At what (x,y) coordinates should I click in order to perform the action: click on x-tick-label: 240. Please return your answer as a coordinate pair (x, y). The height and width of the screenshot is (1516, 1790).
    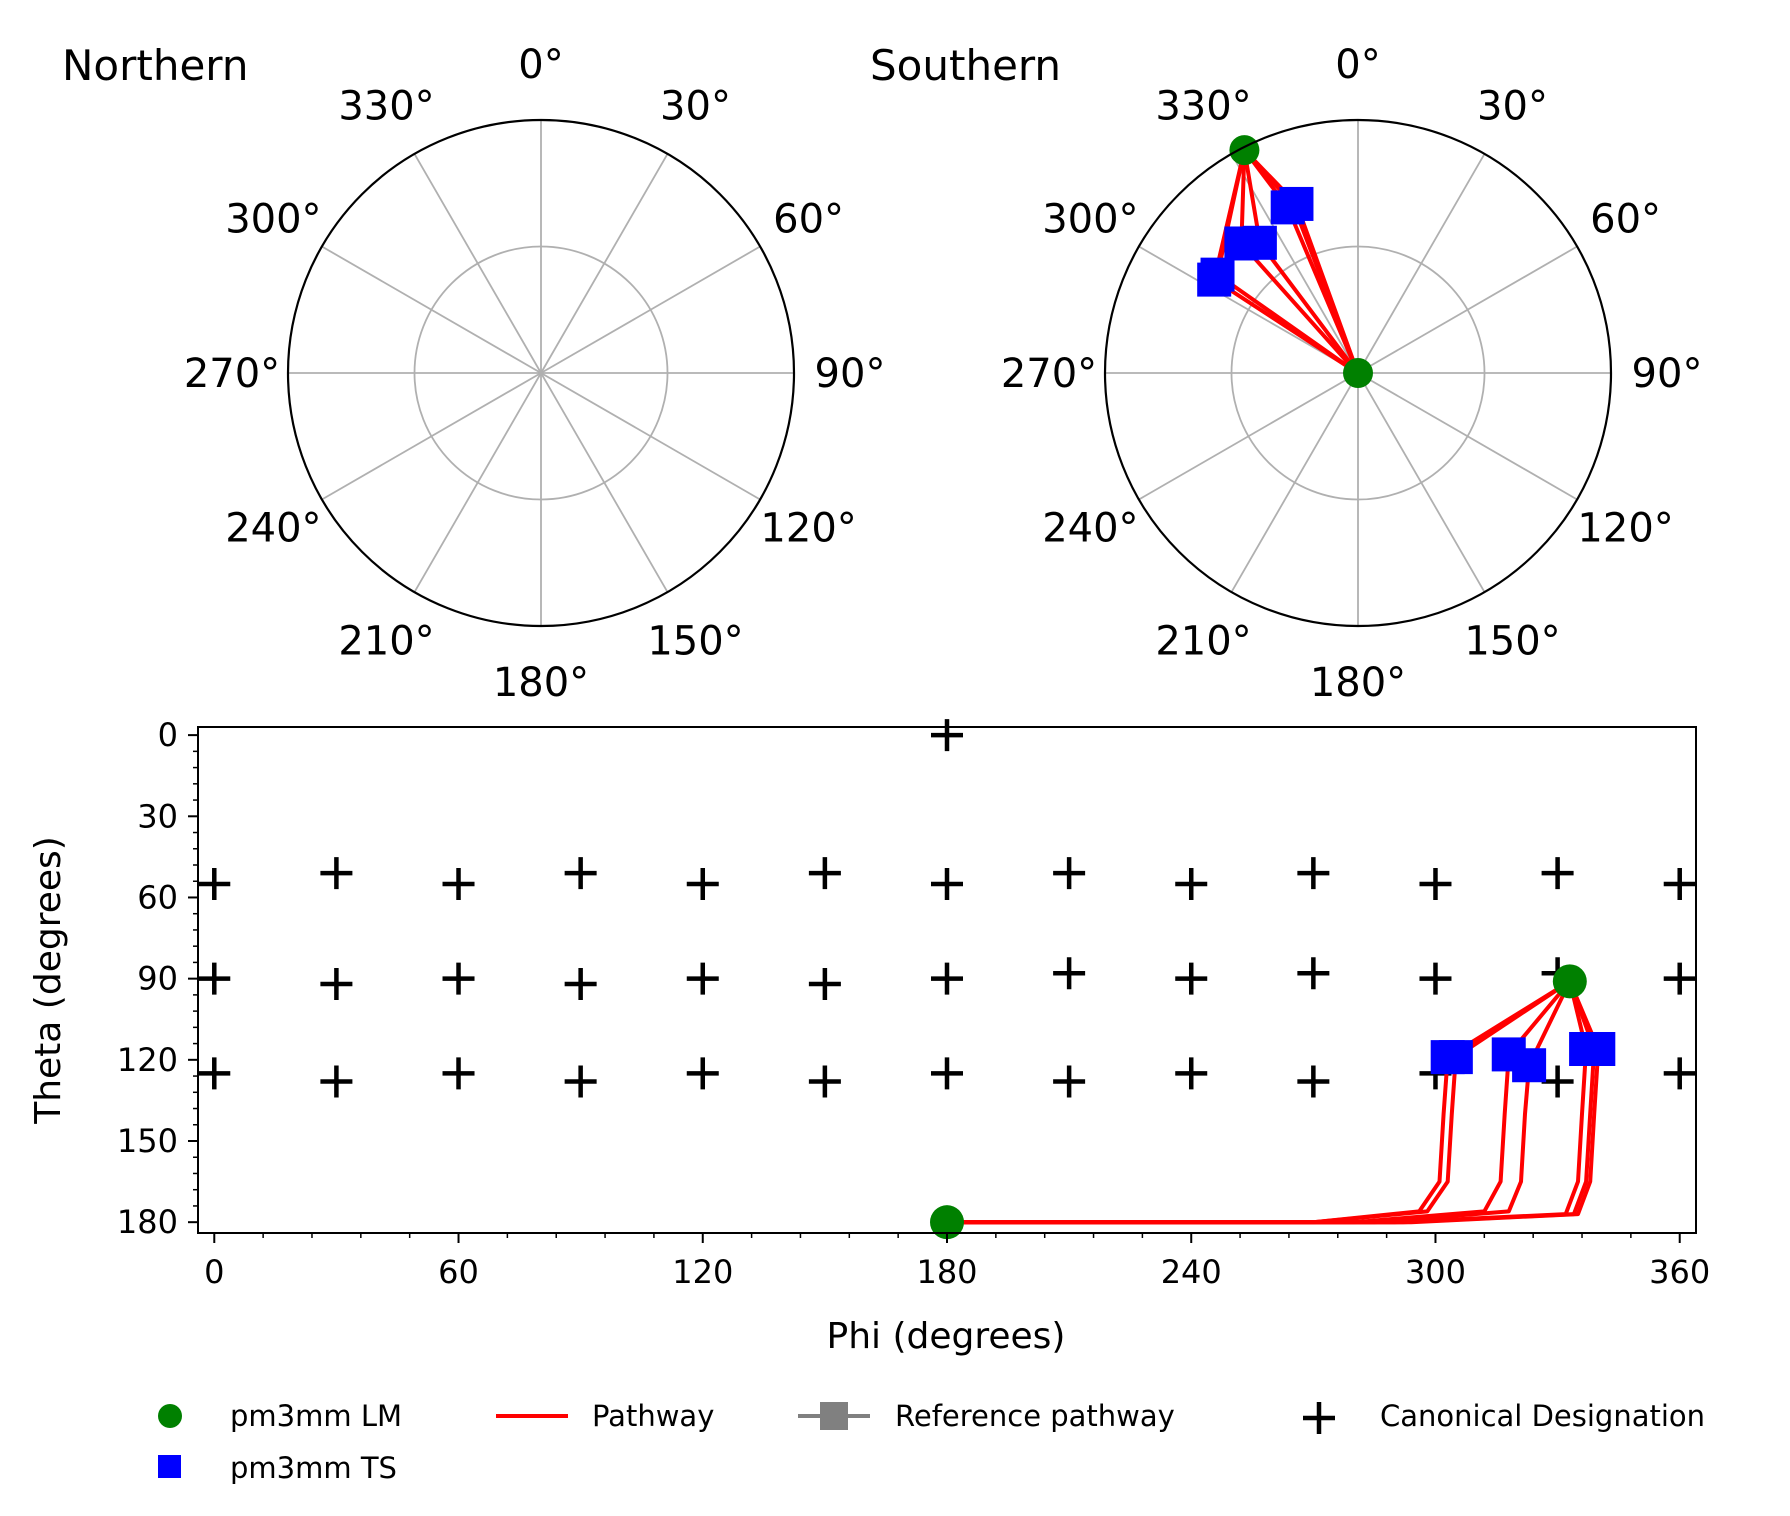
    Looking at the image, I should click on (1191, 1272).